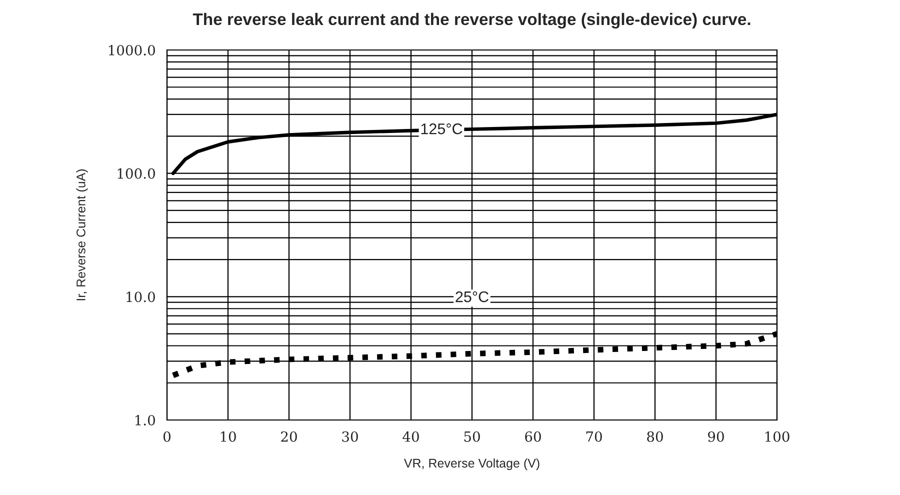 Image resolution: width=900 pixels, height=495 pixels. What do you see at coordinates (594, 436) in the screenshot?
I see `x-tick-label: 70` at bounding box center [594, 436].